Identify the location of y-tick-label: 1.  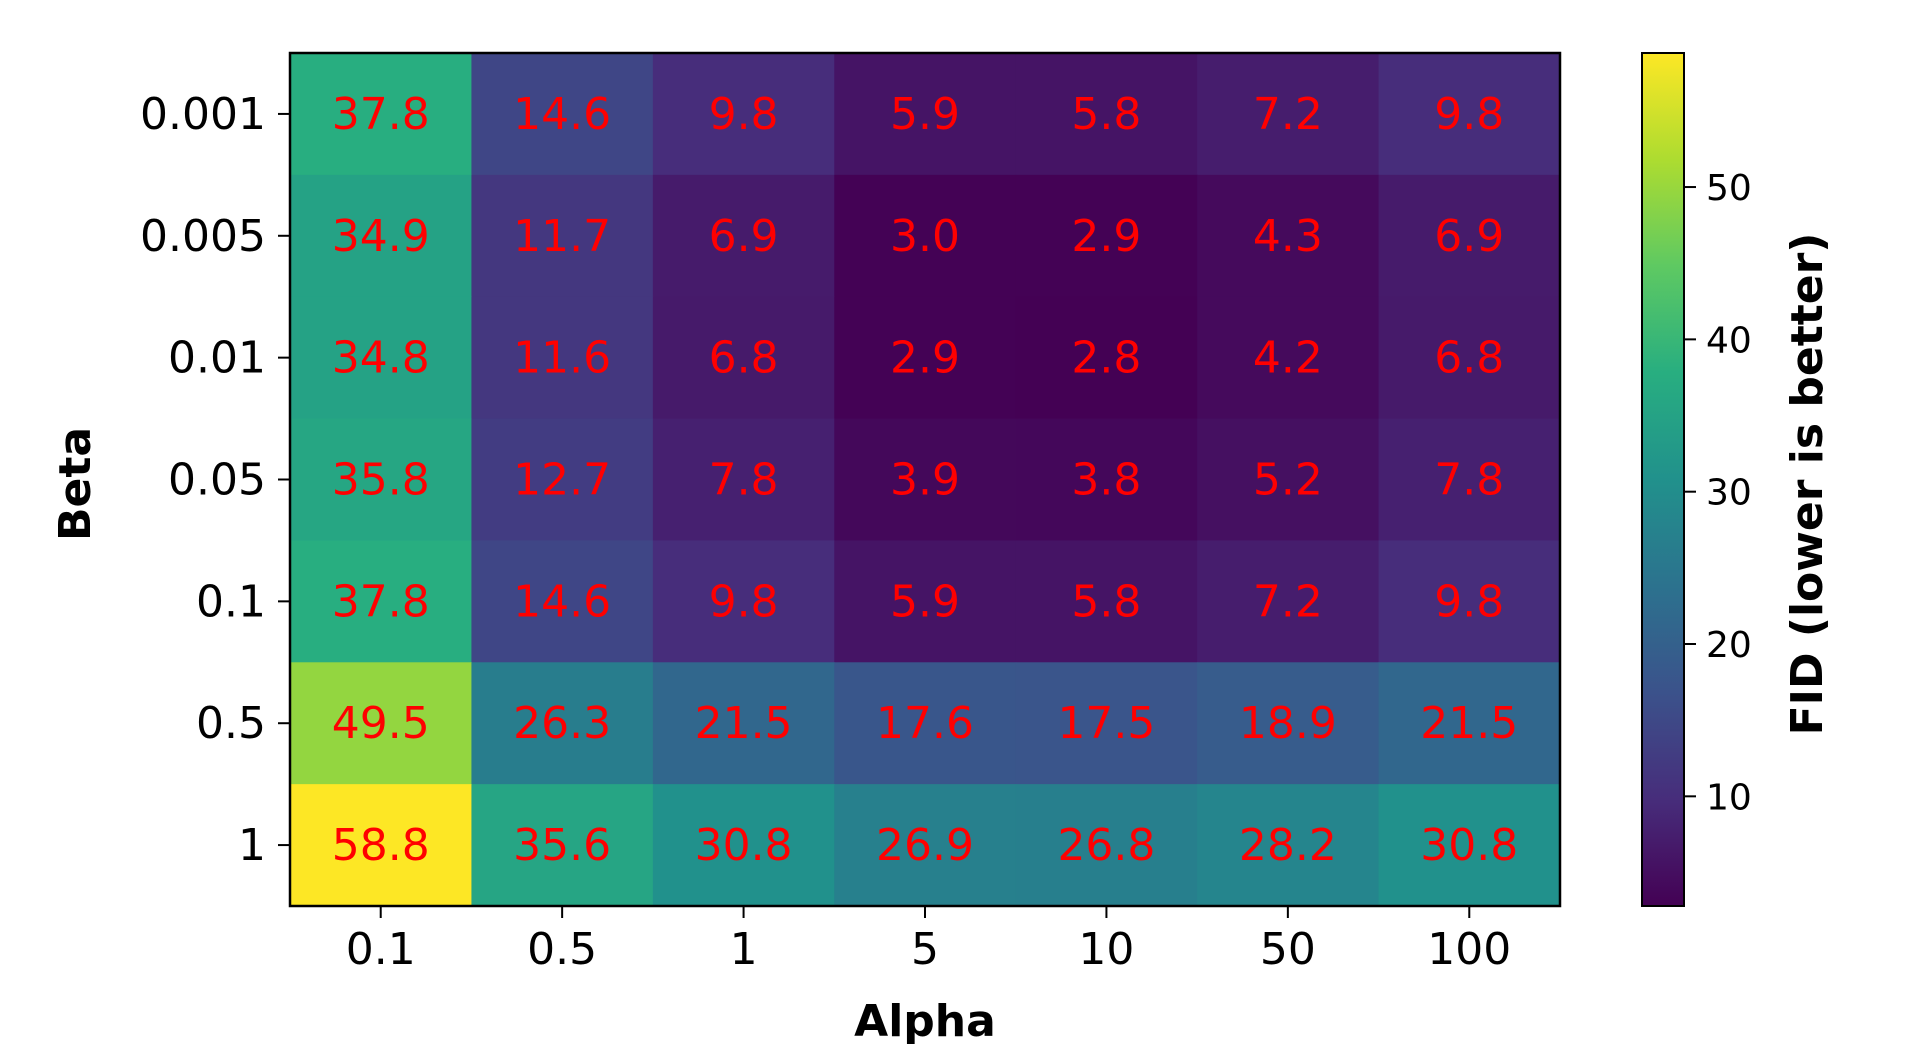
(252, 845).